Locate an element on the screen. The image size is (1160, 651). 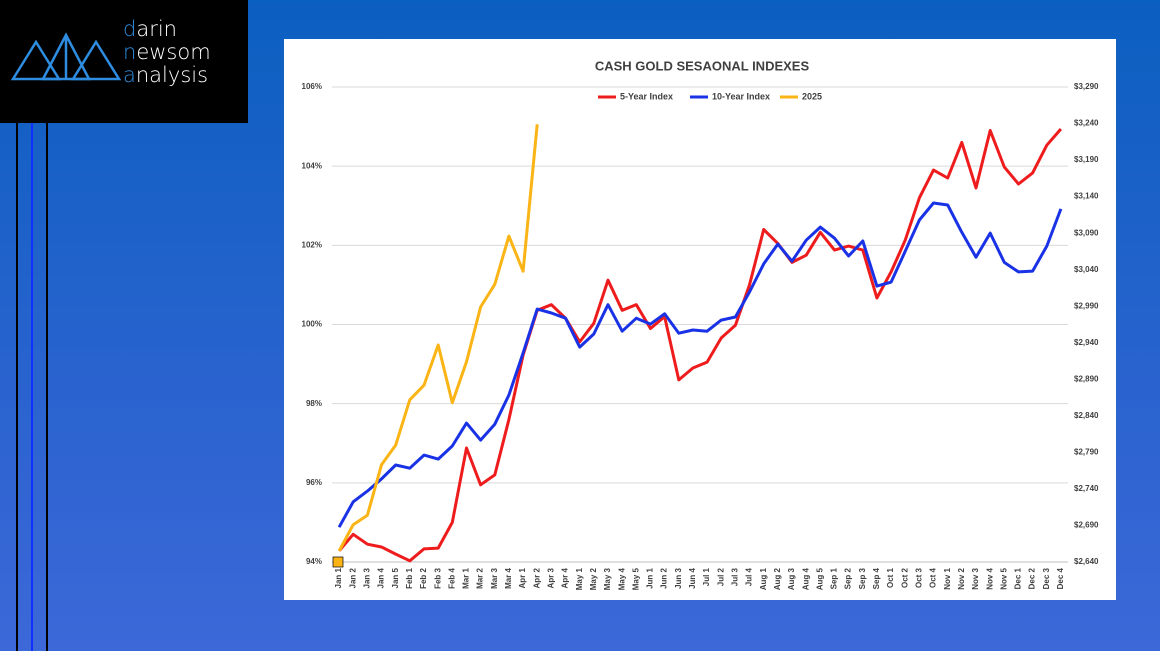
y2-tick-label: $3,240 is located at coordinates (1086, 123).